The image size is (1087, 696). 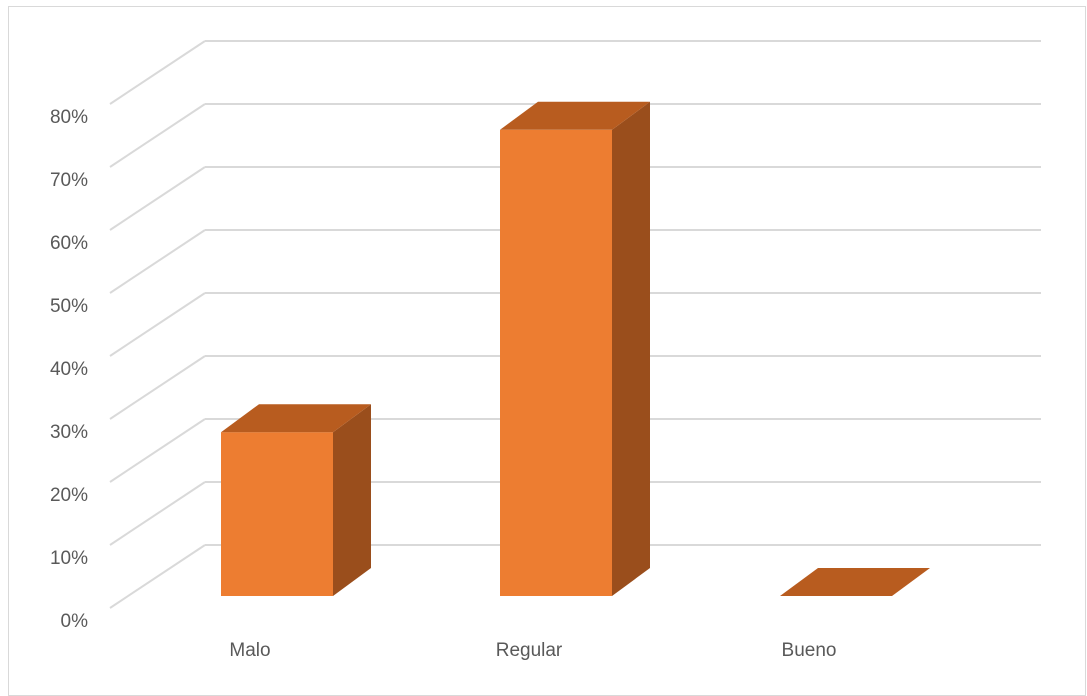 I want to click on x-category-label: Malo, so click(x=249, y=650).